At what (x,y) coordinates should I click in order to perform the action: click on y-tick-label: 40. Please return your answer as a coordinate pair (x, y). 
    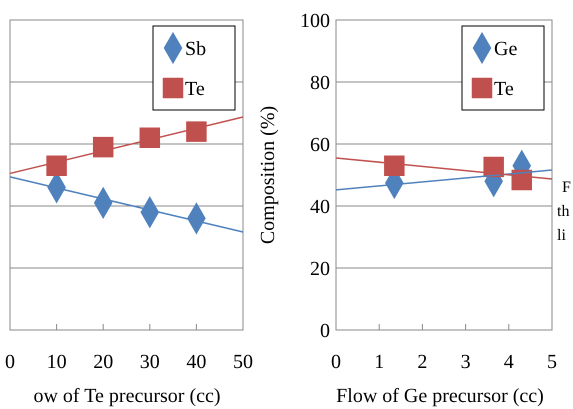
    Looking at the image, I should click on (320, 207).